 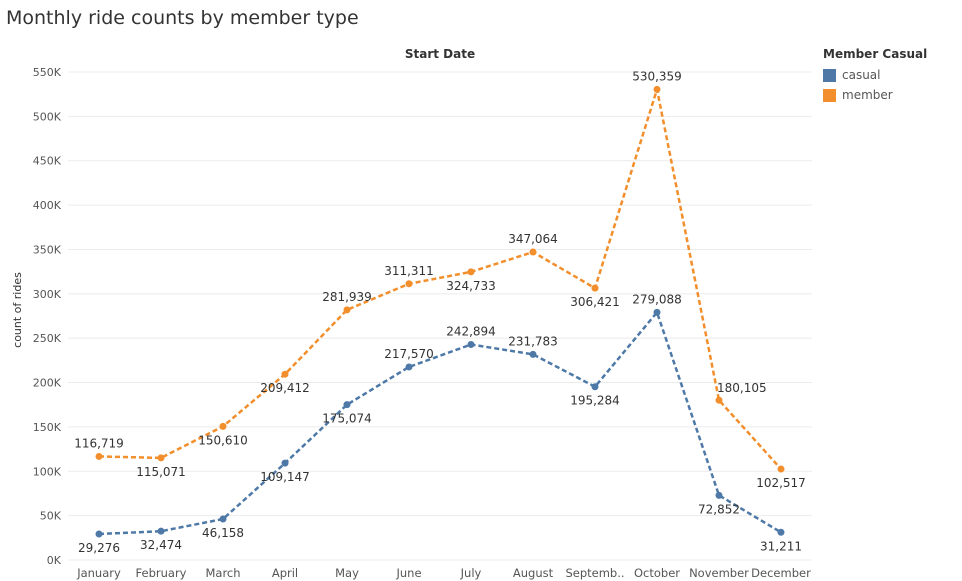 What do you see at coordinates (99, 548) in the screenshot?
I see `data-label-casual: 29,276` at bounding box center [99, 548].